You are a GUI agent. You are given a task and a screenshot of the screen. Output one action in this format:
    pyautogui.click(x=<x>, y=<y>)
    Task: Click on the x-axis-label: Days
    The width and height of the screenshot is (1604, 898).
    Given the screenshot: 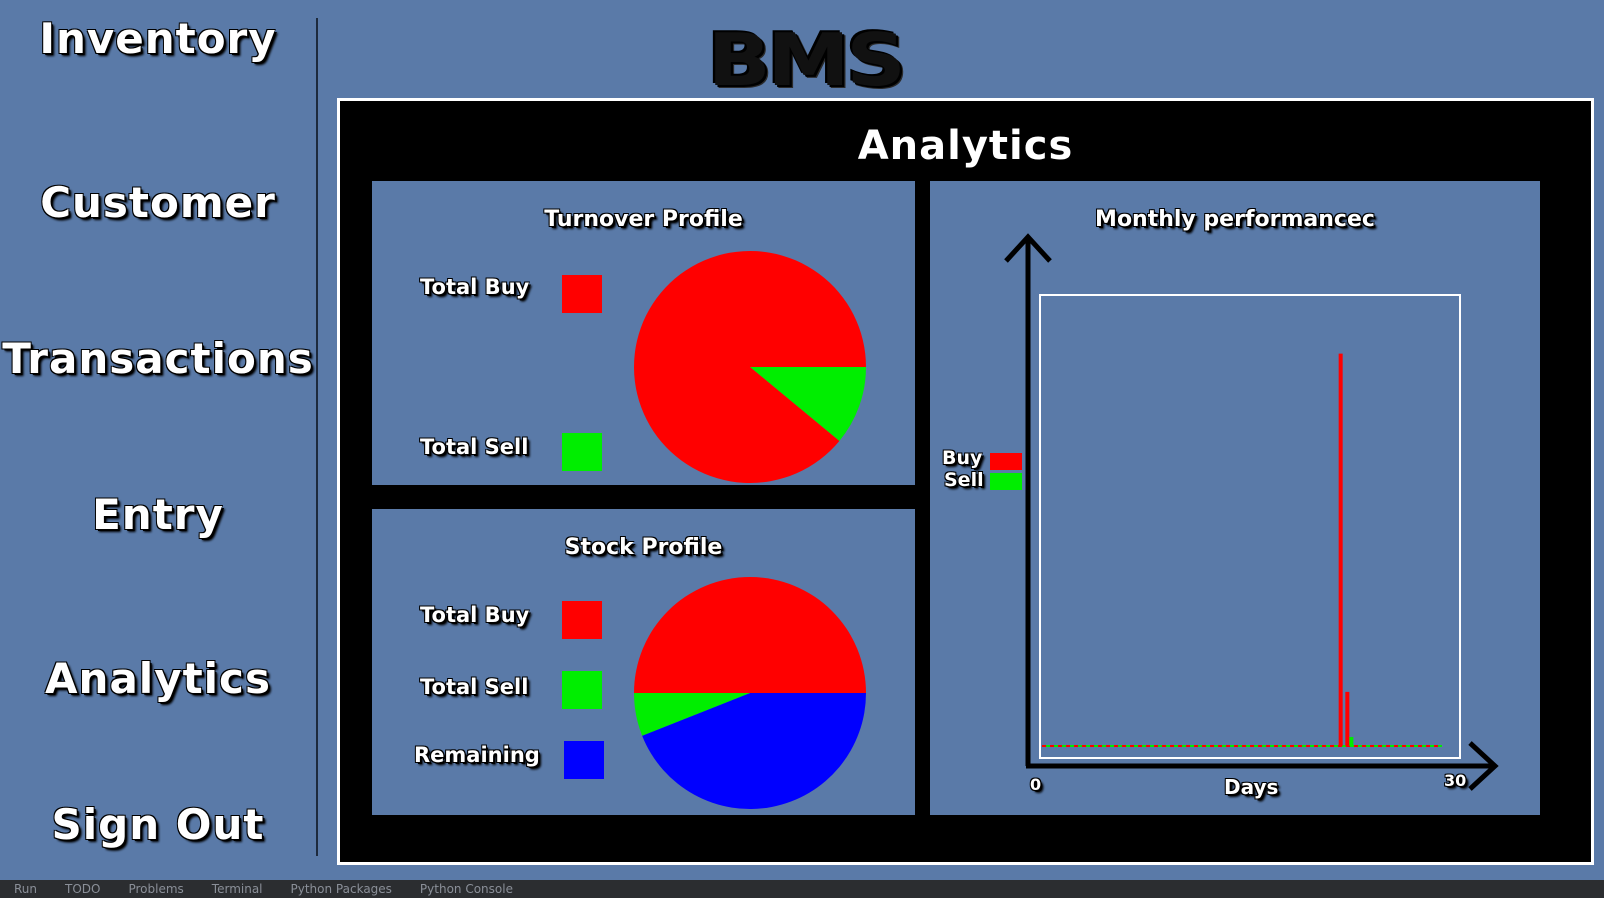 What is the action you would take?
    pyautogui.click(x=1251, y=787)
    